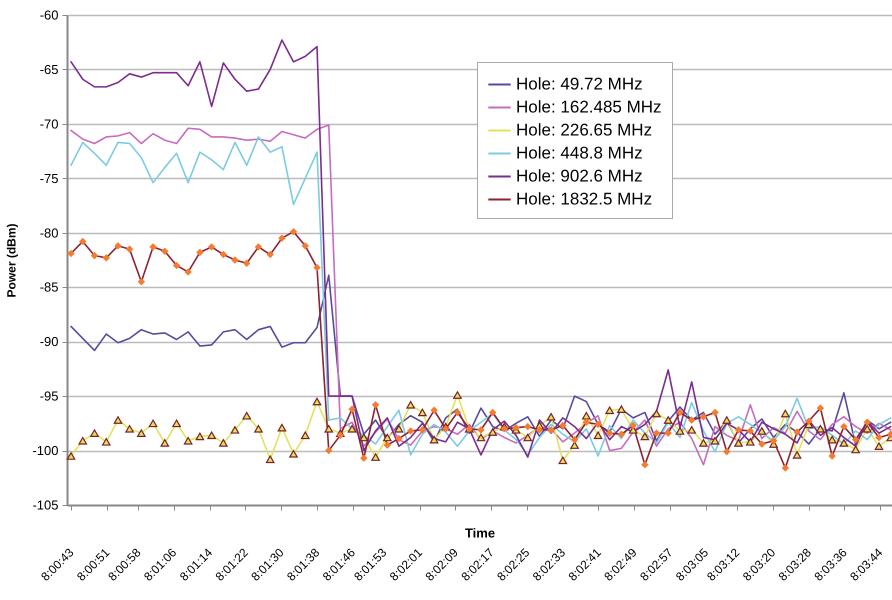 The height and width of the screenshot is (600, 892). I want to click on legend-label: Hole: 1832.5 MHz, so click(584, 199).